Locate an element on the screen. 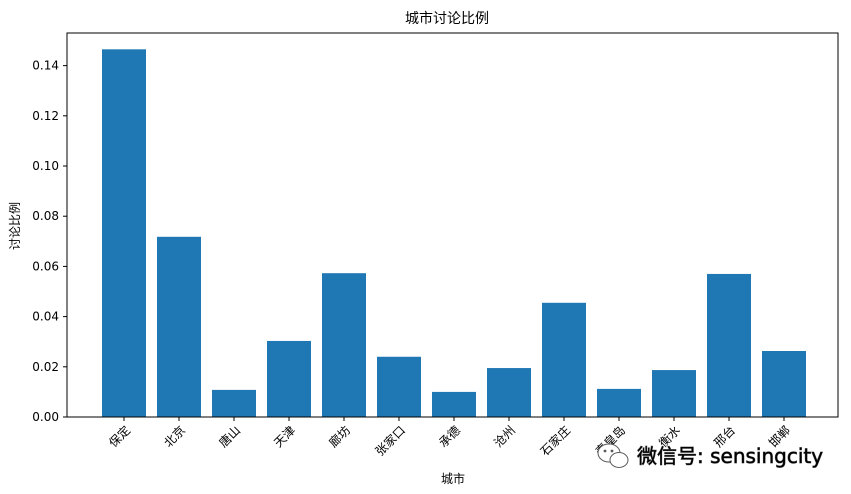 The height and width of the screenshot is (494, 851). chart-title: 城市讨论比例 is located at coordinates (447, 18).